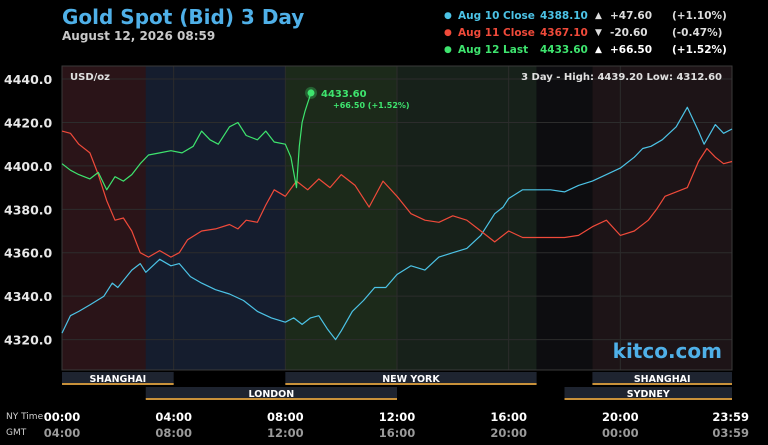  What do you see at coordinates (344, 94) in the screenshot?
I see `last-price-label: 4433.60` at bounding box center [344, 94].